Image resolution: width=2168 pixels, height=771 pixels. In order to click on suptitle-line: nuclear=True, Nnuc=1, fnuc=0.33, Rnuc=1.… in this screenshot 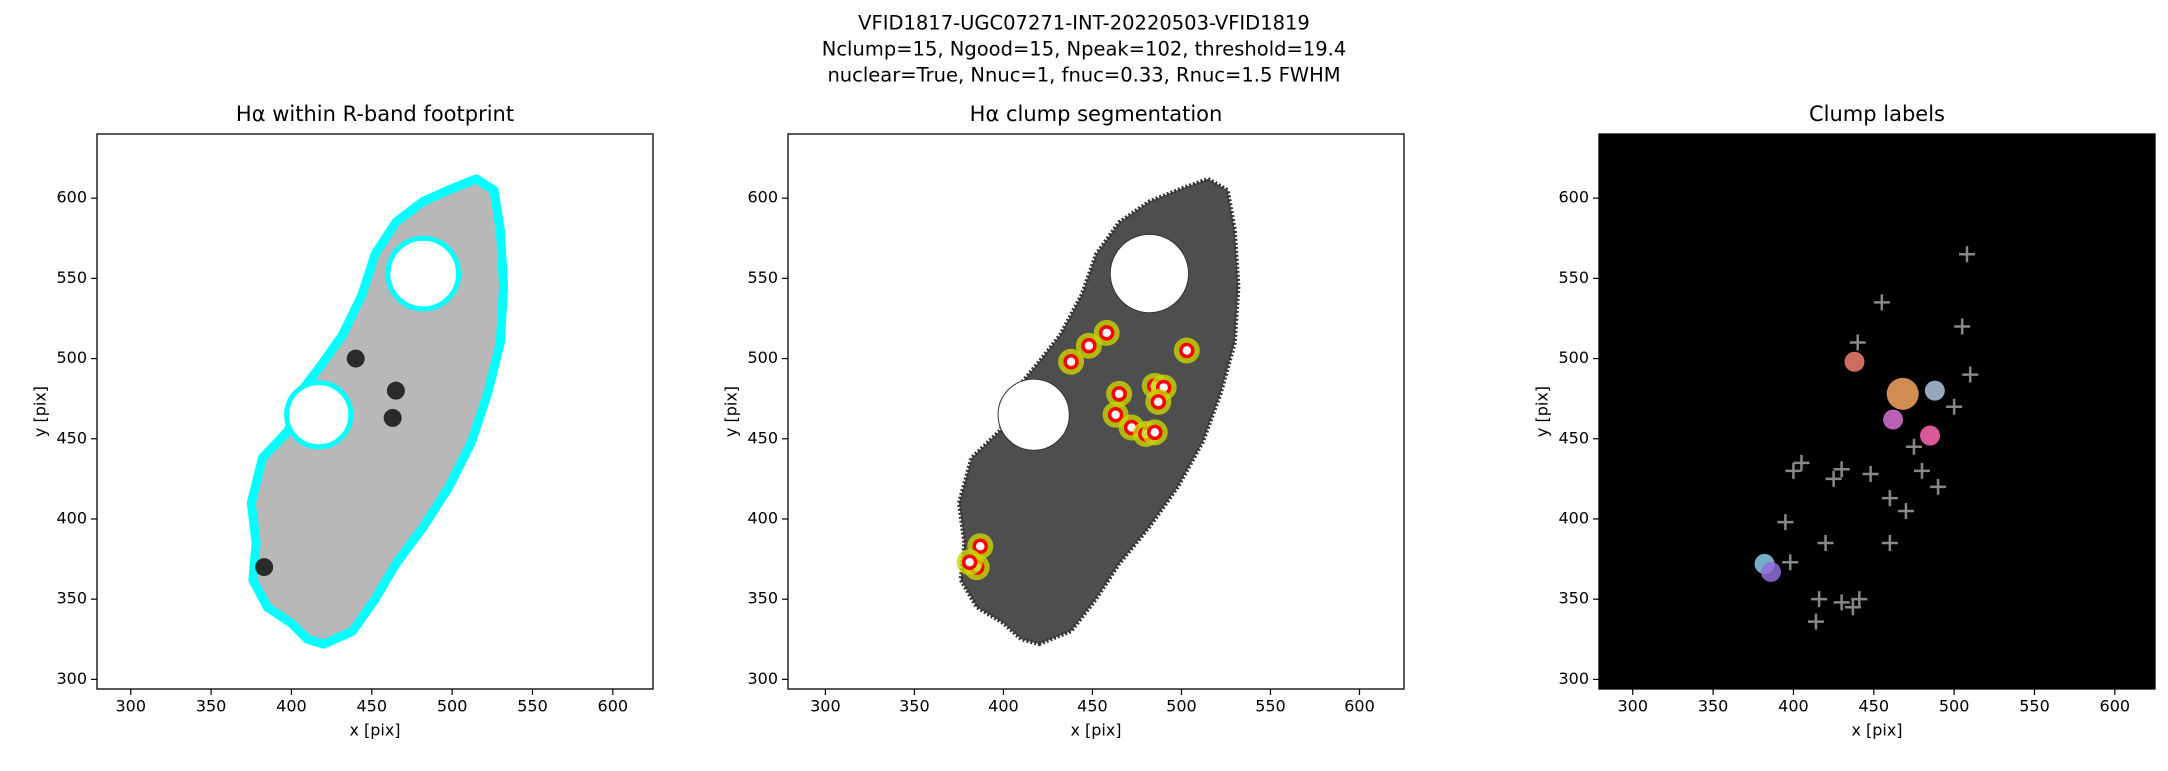, I will do `click(1083, 75)`.